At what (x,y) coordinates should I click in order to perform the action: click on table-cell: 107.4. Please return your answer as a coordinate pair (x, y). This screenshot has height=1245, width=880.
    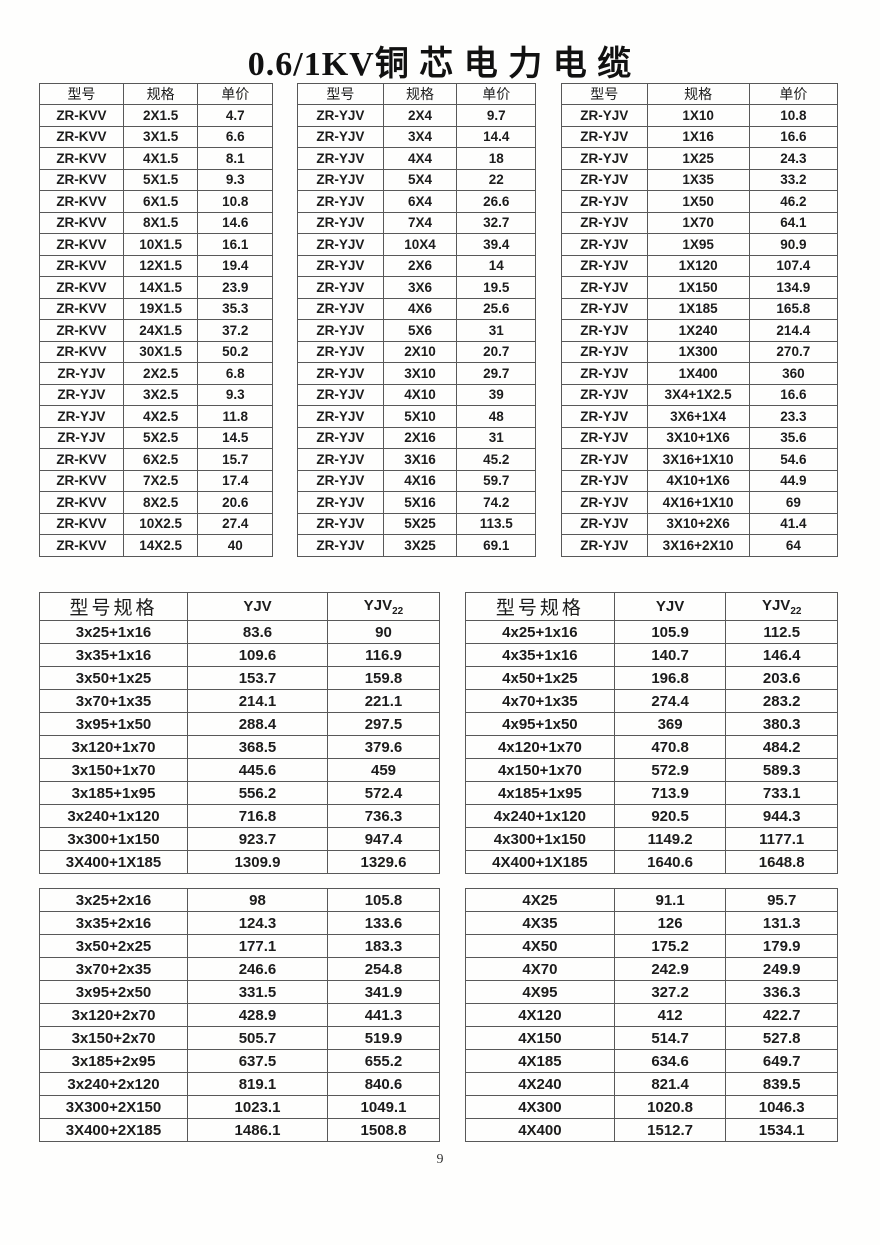
    Looking at the image, I should click on (793, 265).